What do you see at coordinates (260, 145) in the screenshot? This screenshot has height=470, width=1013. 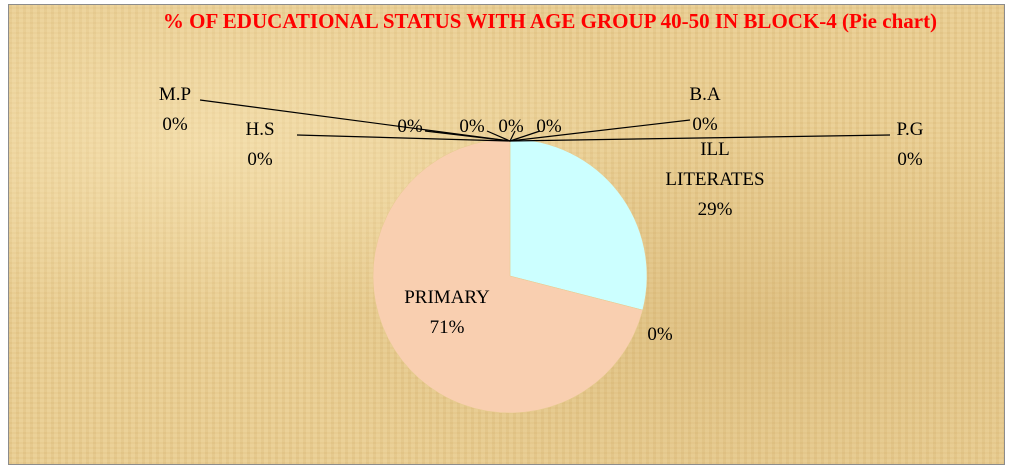 I see `slice-label: H.S 0%` at bounding box center [260, 145].